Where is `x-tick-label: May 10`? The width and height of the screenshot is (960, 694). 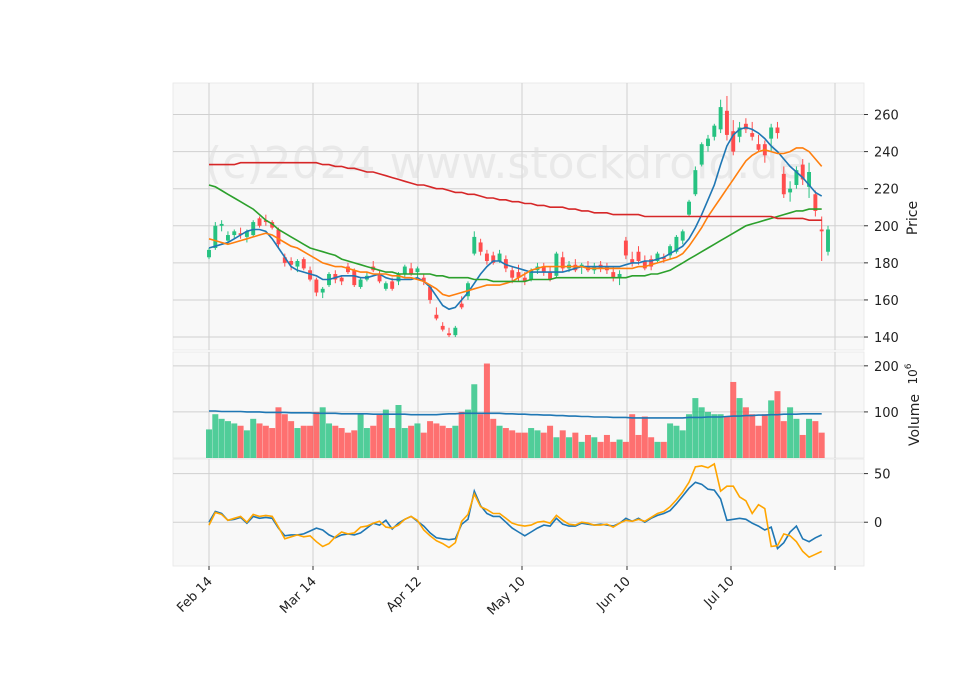
x-tick-label: May 10 is located at coordinates (507, 596).